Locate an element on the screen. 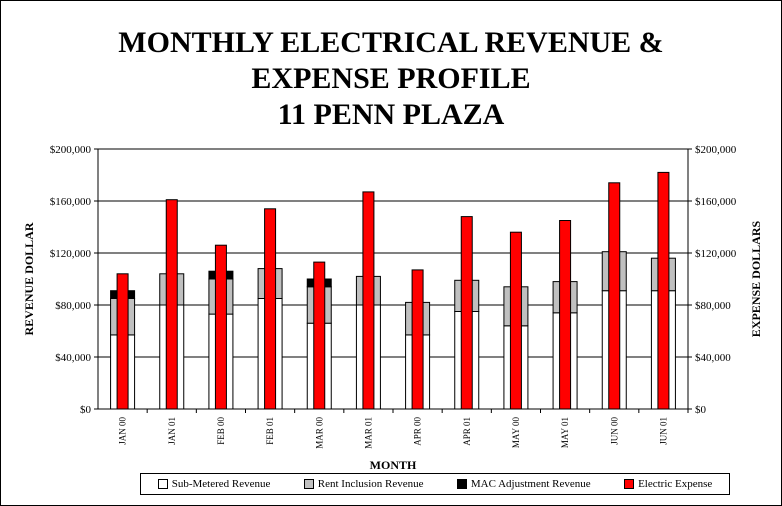 This screenshot has width=782, height=506. legend-item-mac-adjustment: MAC Adjustment Revenue is located at coordinates (523, 484).